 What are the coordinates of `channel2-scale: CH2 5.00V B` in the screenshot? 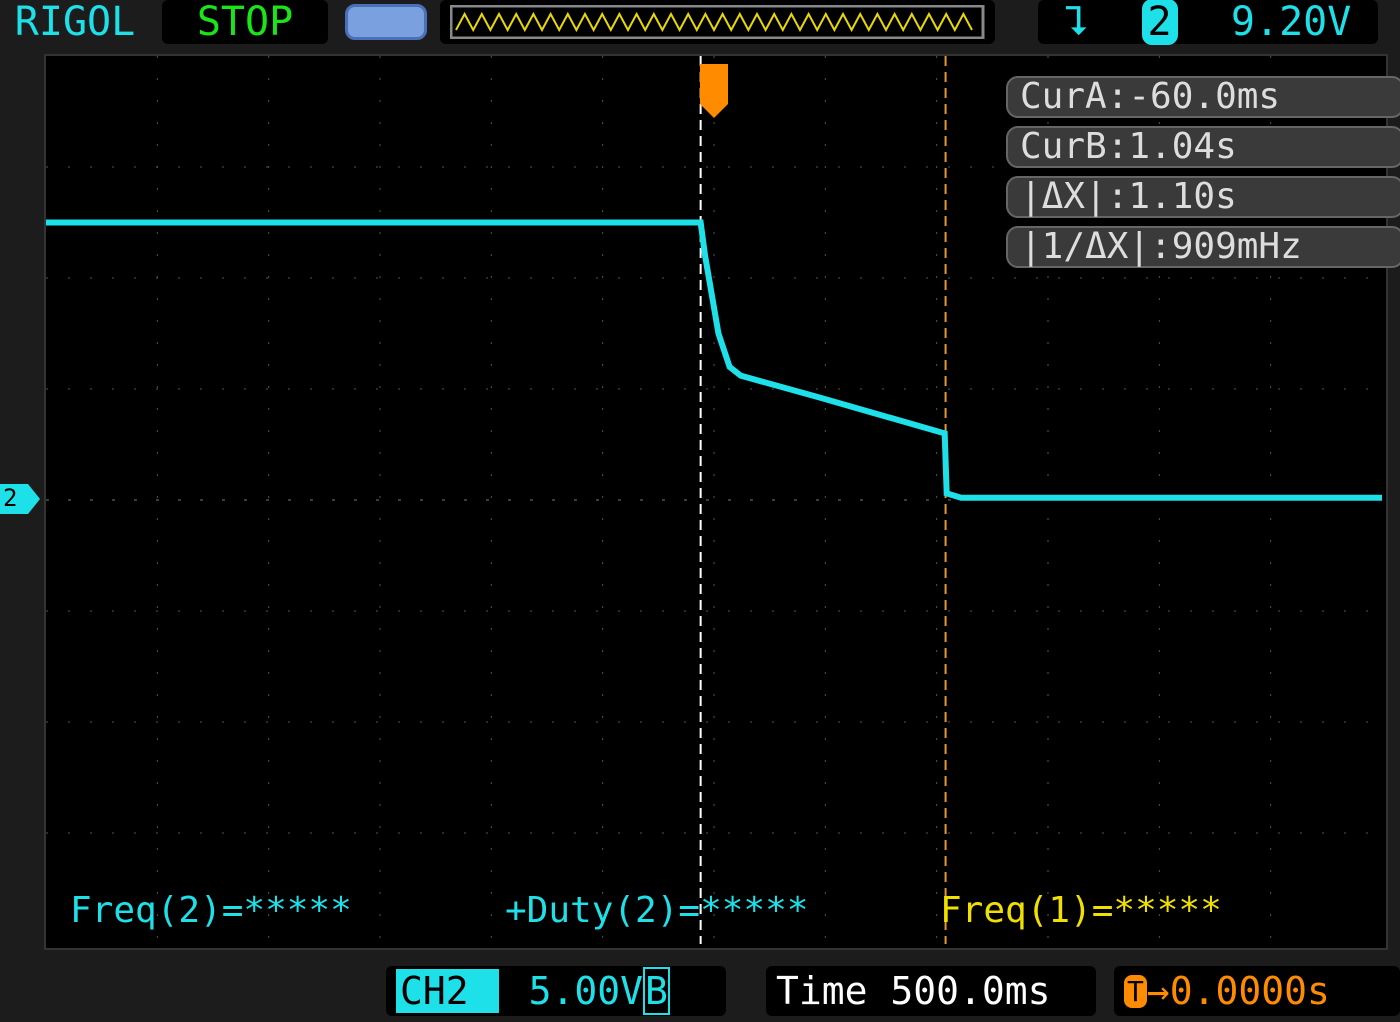 It's located at (556, 991).